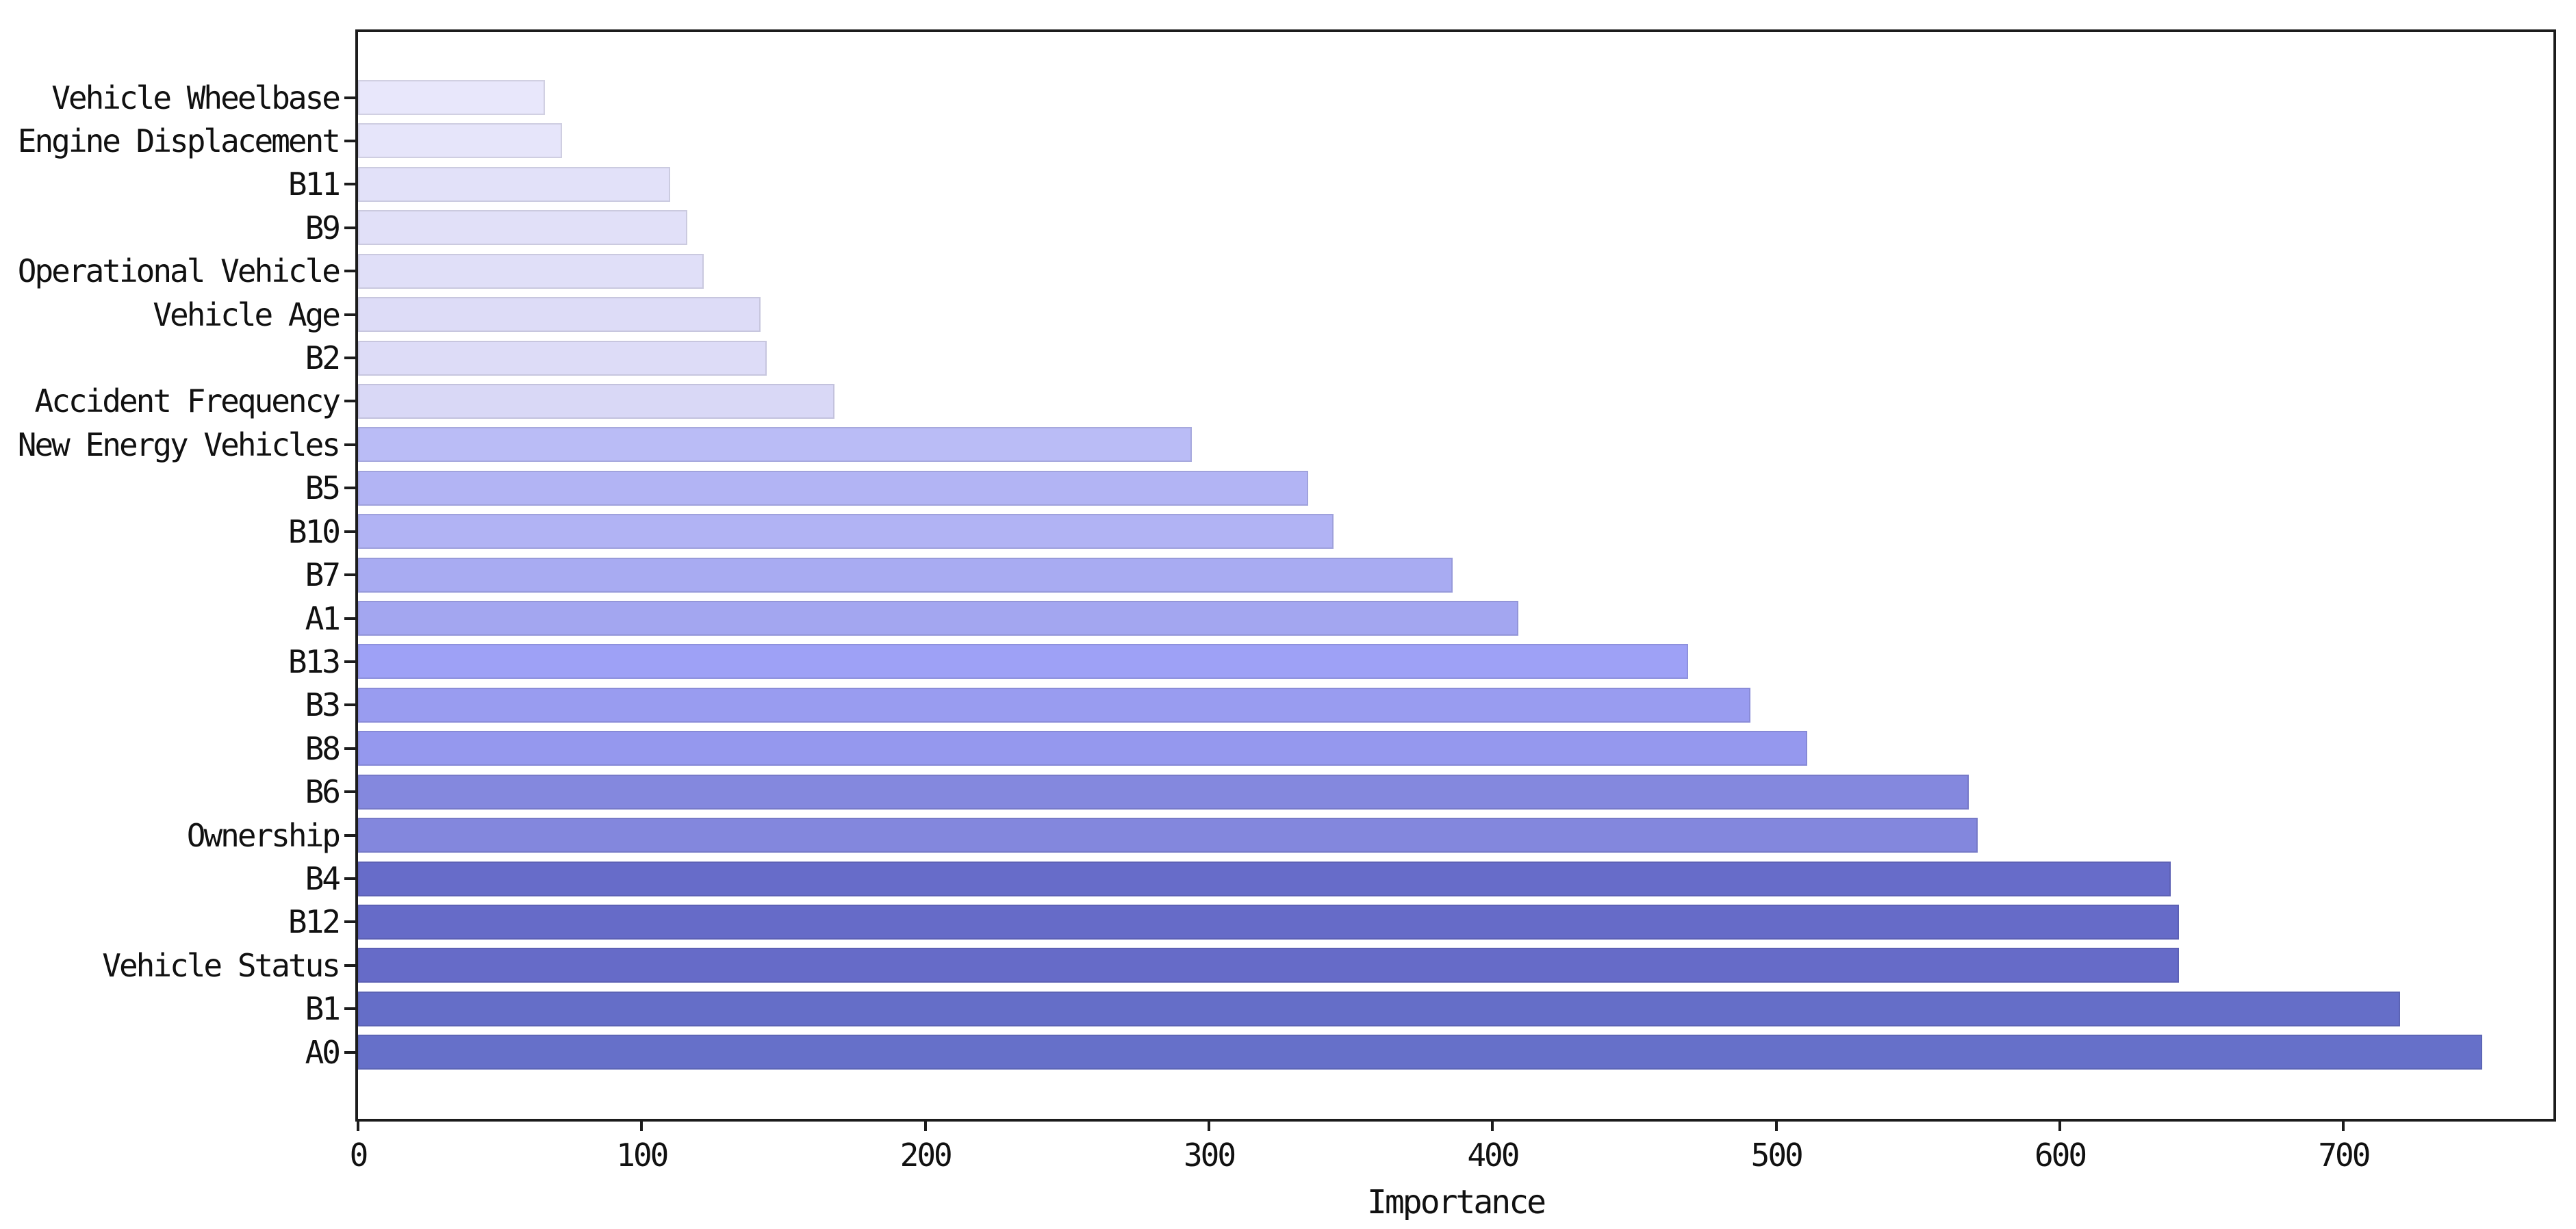 This screenshot has width=2576, height=1229. What do you see at coordinates (179, 140) in the screenshot?
I see `y-tick-label: Engine Displacement` at bounding box center [179, 140].